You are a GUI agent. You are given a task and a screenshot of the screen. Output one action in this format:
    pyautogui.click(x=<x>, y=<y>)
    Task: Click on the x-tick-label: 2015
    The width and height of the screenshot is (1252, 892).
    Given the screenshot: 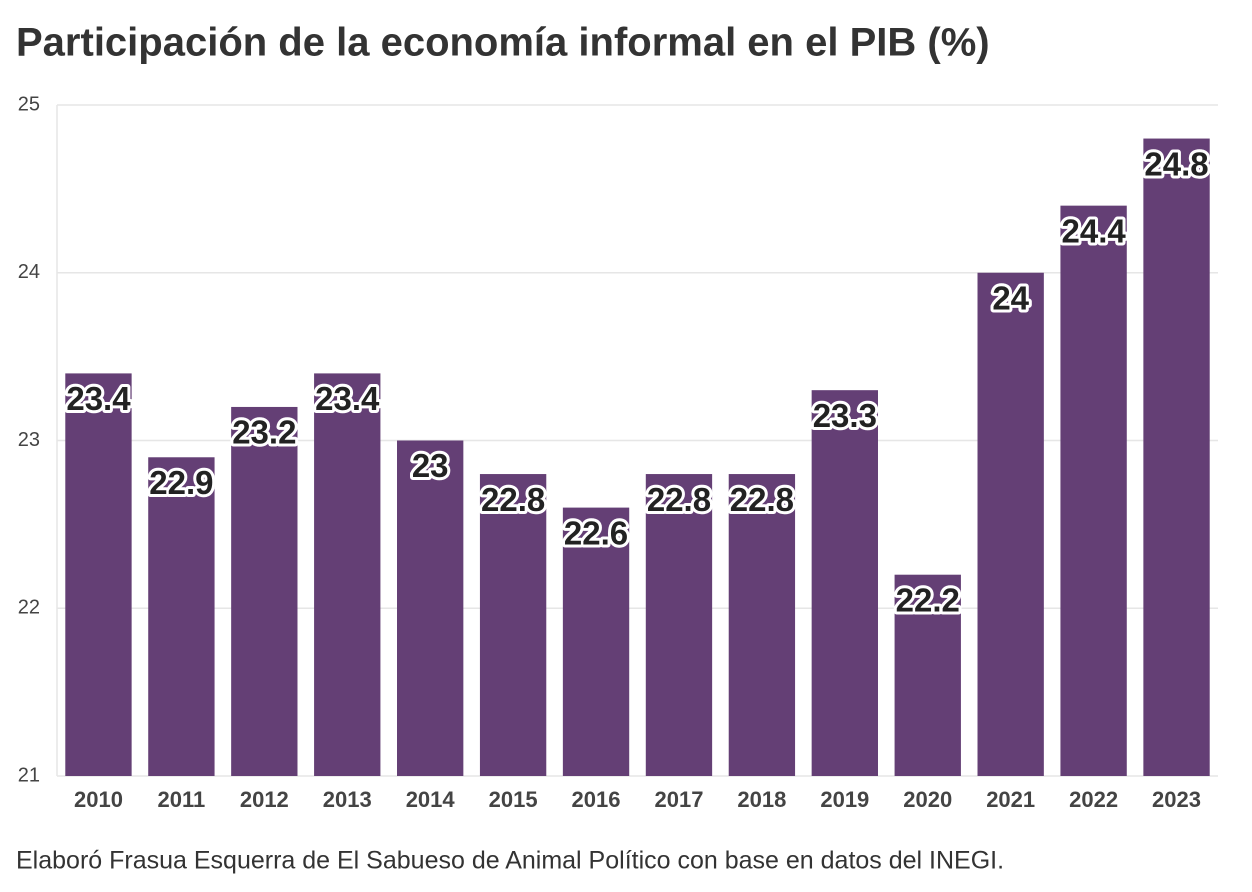 What is the action you would take?
    pyautogui.click(x=513, y=799)
    